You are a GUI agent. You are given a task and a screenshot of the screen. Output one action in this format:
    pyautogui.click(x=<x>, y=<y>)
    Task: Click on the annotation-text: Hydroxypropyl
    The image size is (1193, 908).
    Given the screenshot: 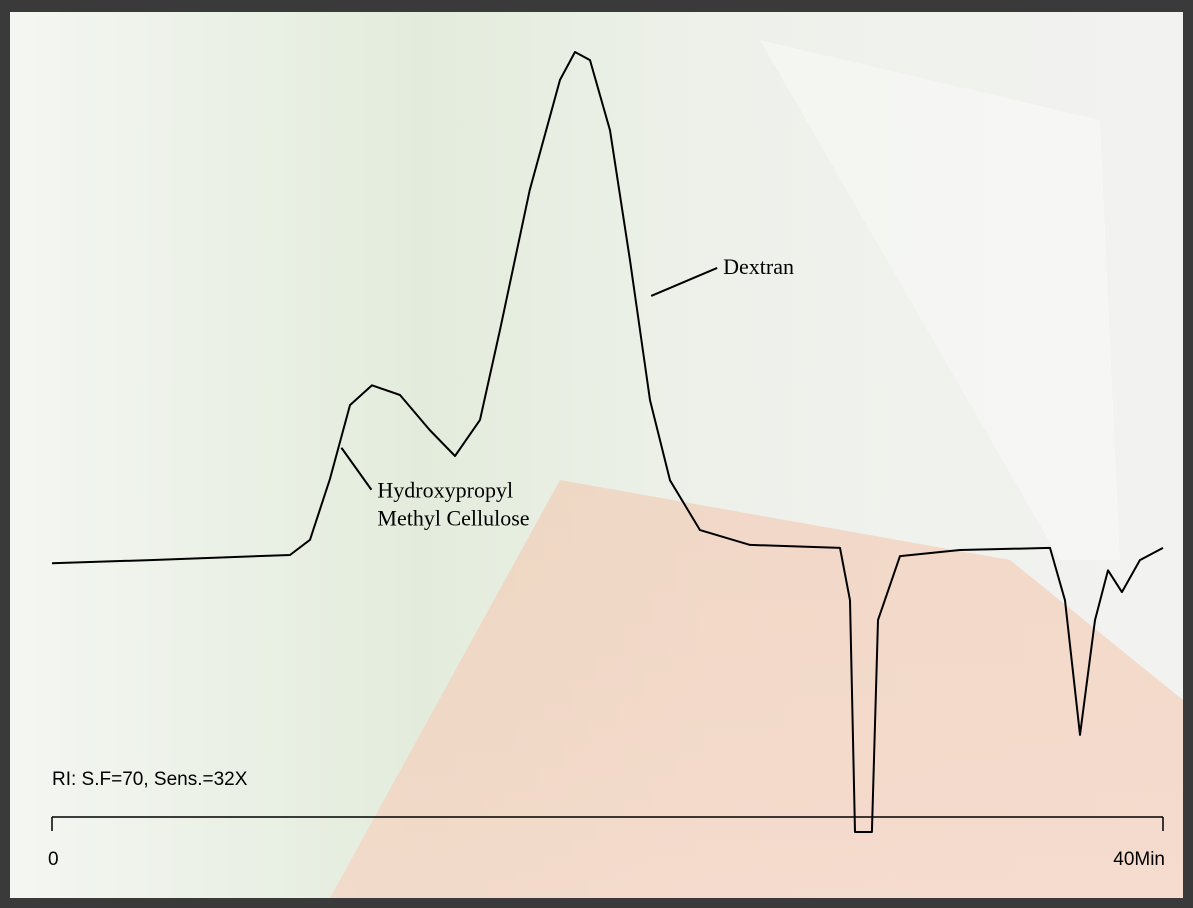 What is the action you would take?
    pyautogui.click(x=445, y=490)
    